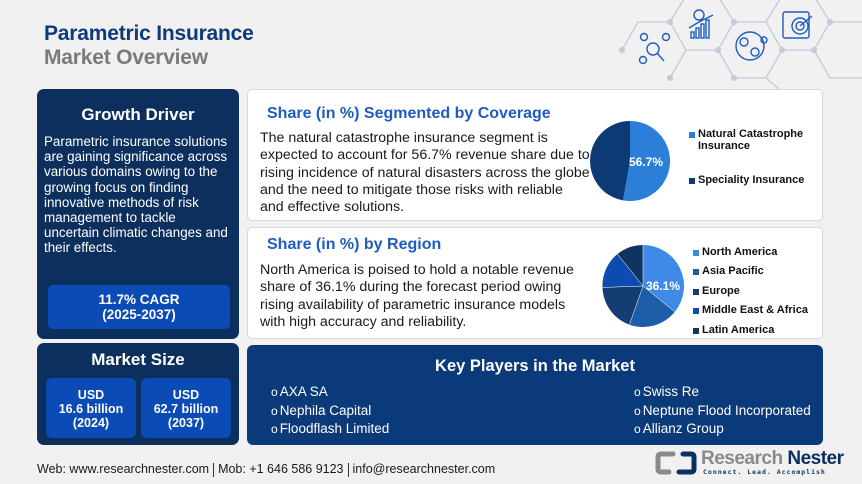 The image size is (862, 484). What do you see at coordinates (654, 48) in the screenshot?
I see `network-analytics-icon` at bounding box center [654, 48].